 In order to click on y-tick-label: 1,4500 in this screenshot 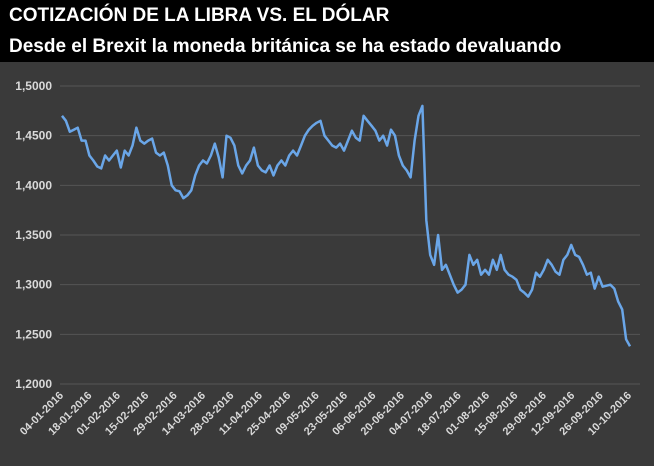, I will do `click(33, 136)`.